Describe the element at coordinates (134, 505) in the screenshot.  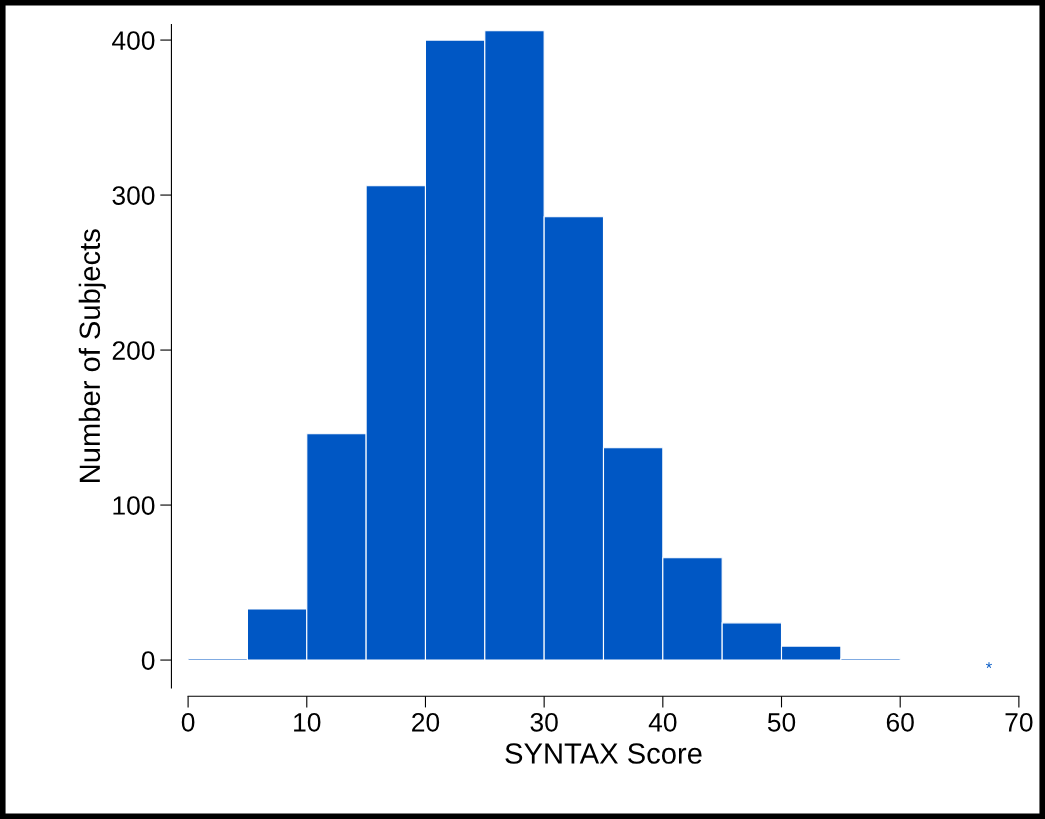
I see `y-tick-label: 100` at that location.